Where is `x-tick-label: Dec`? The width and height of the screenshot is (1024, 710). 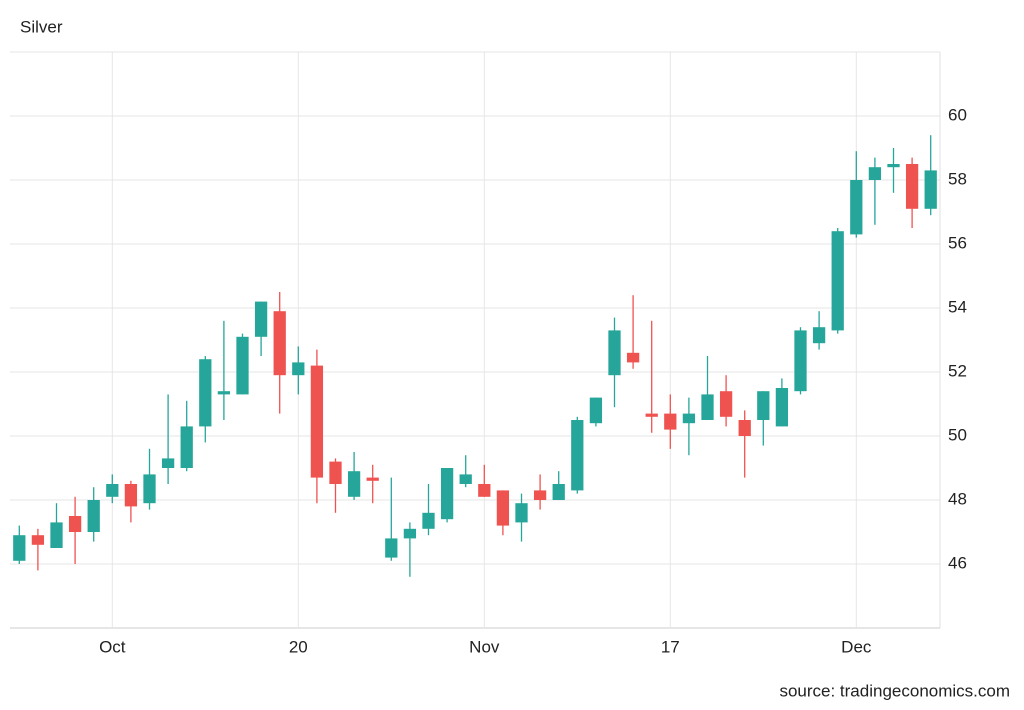 x-tick-label: Dec is located at coordinates (856, 646).